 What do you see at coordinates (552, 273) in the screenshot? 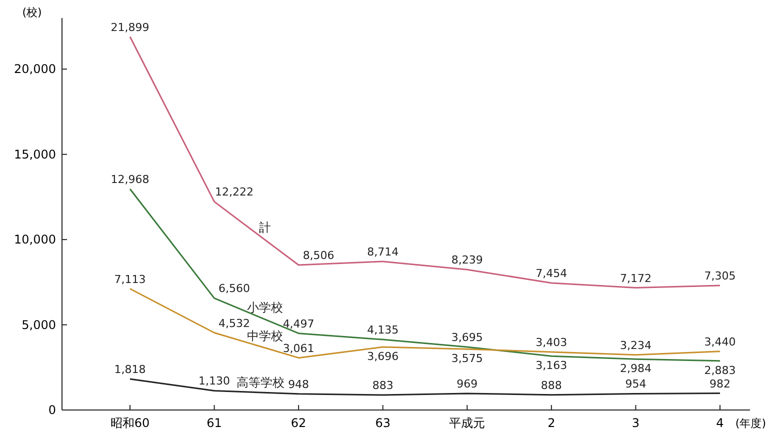
I see `data-label: 7,454` at bounding box center [552, 273].